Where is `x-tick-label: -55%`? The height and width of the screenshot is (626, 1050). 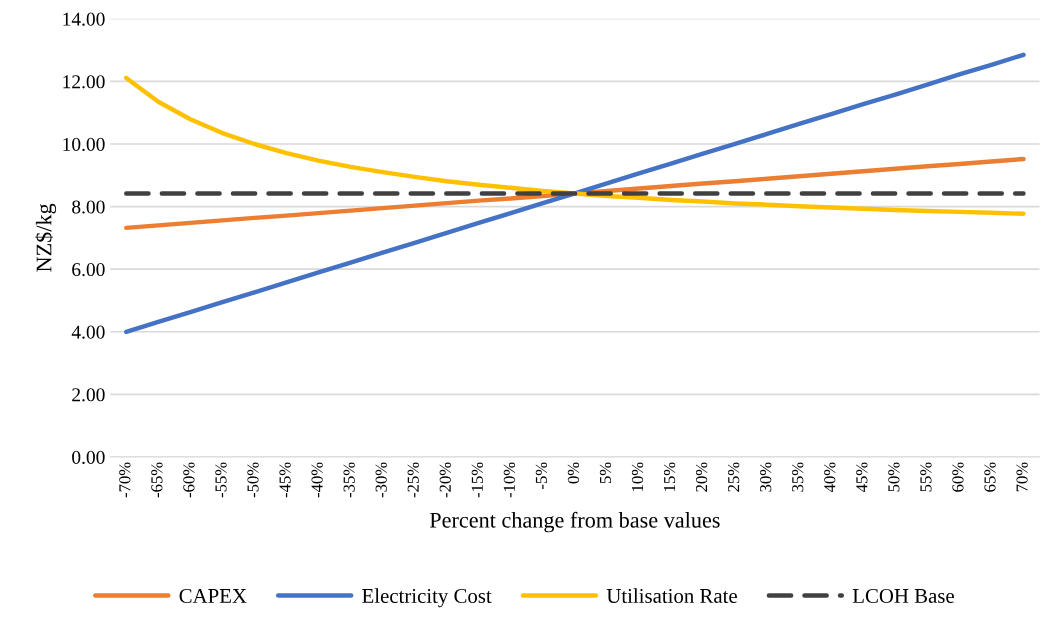
x-tick-label: -55% is located at coordinates (221, 480).